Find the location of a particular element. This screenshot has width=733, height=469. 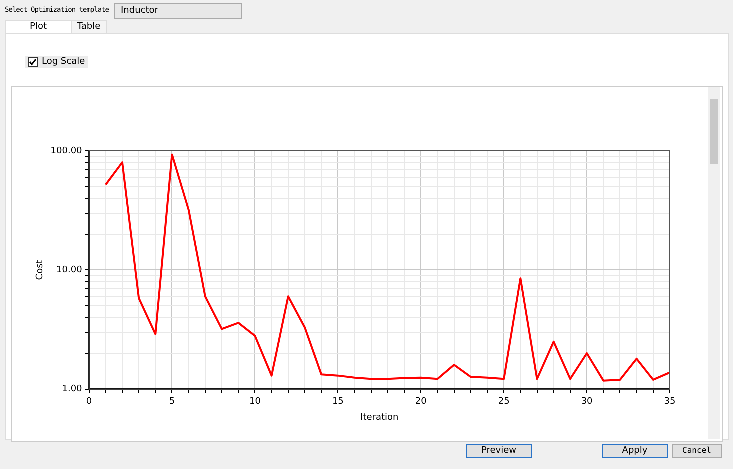

y-tick-label: 1.00 is located at coordinates (72, 389).